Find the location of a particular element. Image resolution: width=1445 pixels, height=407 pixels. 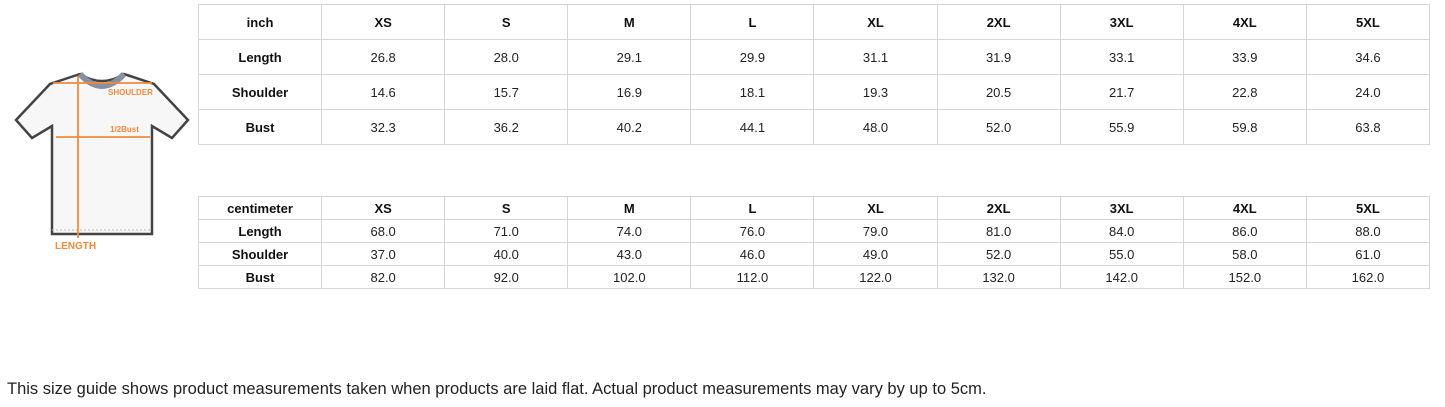

table-cell: 15.7 is located at coordinates (506, 92).